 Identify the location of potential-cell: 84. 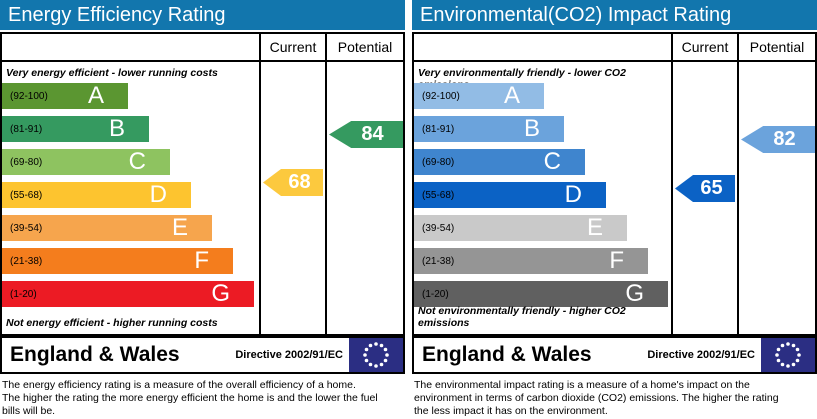
(365, 198).